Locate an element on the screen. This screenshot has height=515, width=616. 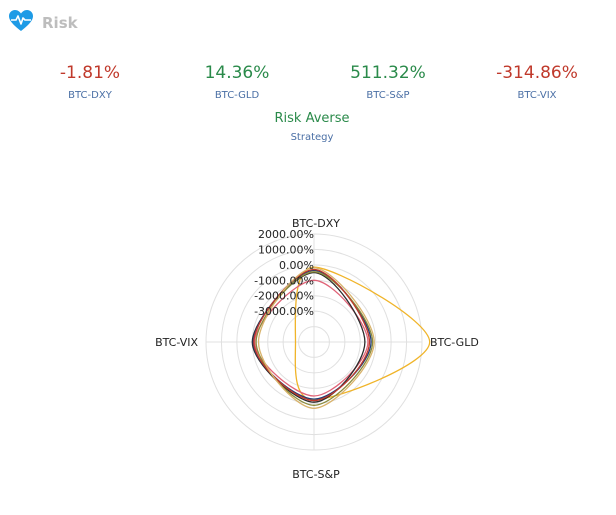
metric-value: -1.81% is located at coordinates (90, 73).